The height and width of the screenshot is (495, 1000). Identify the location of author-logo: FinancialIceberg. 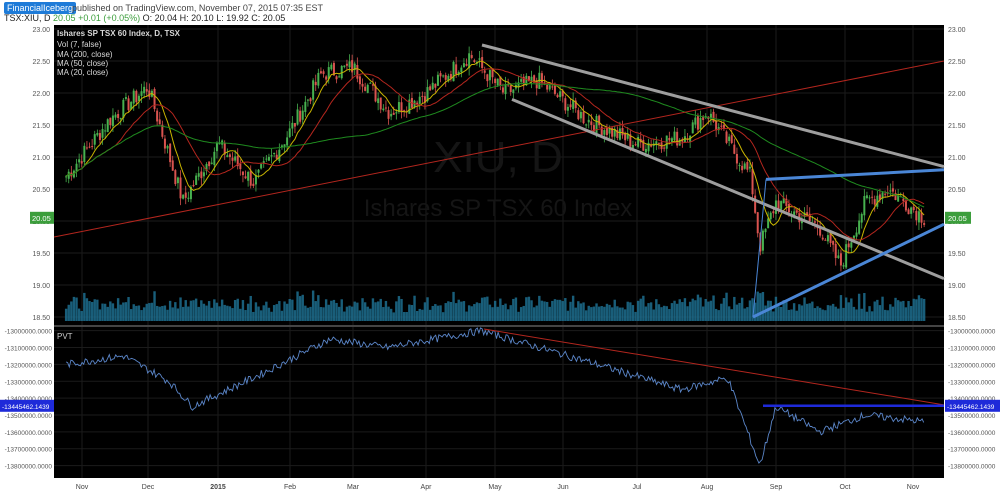
(40, 8).